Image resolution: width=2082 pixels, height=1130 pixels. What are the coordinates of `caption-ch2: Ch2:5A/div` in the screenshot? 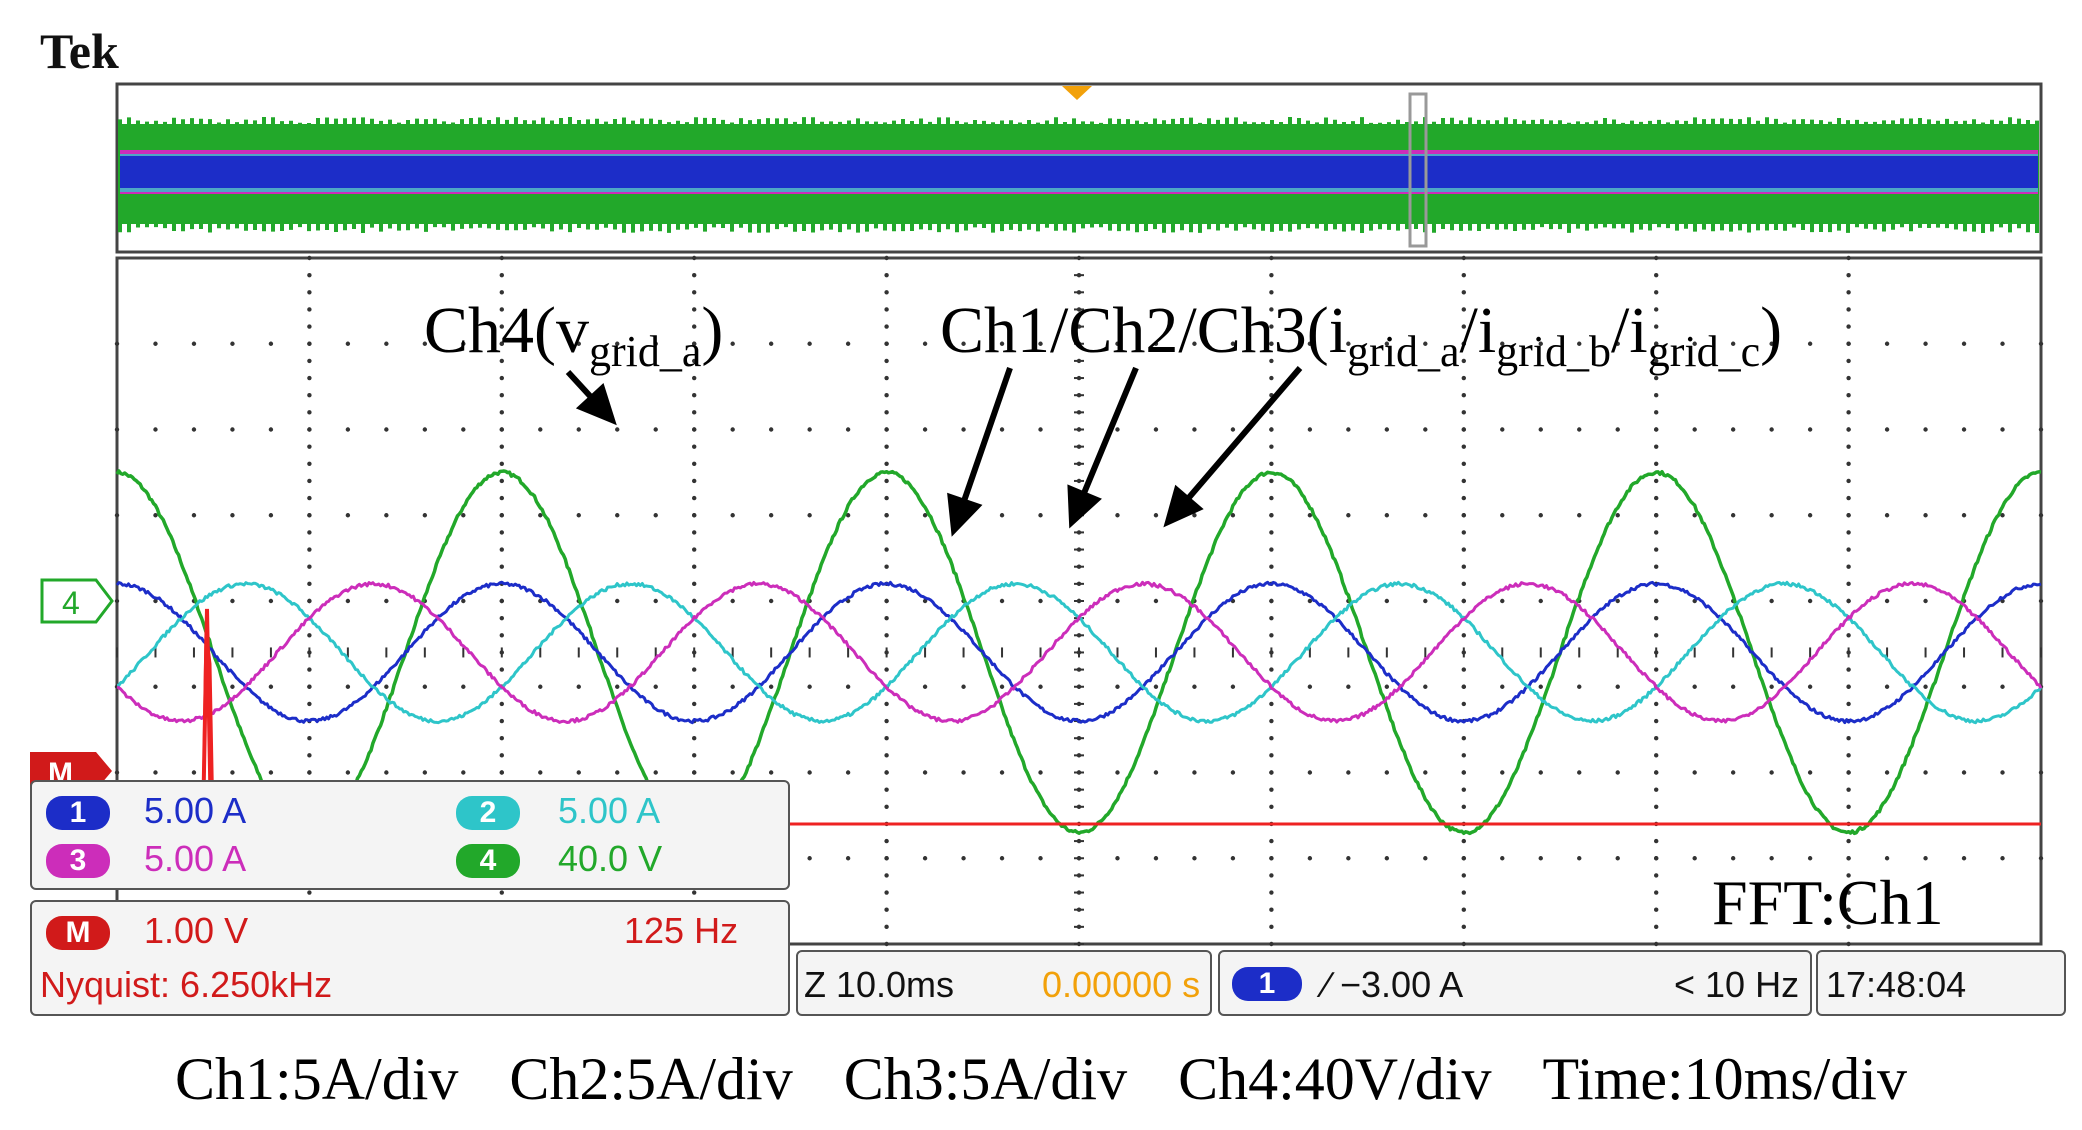 It's located at (651, 1079).